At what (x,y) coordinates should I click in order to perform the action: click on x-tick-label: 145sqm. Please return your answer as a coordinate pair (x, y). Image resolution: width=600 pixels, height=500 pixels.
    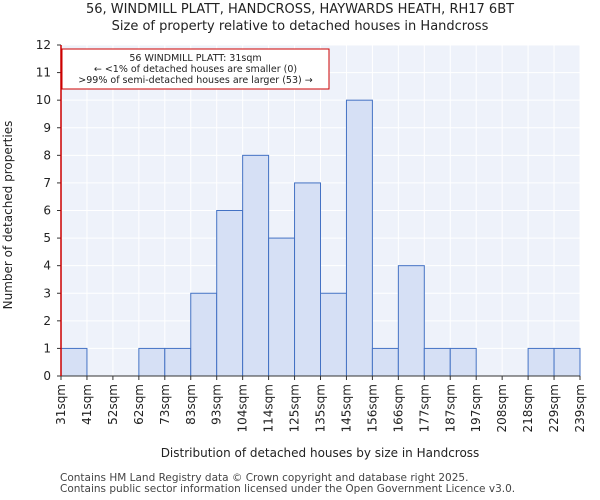
    Looking at the image, I should click on (346, 408).